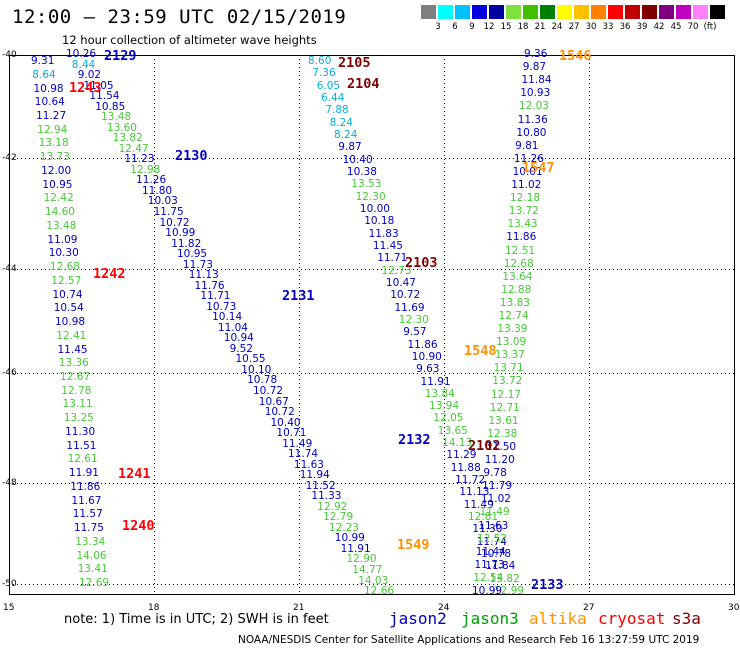  Describe the element at coordinates (221, 306) in the screenshot. I see `wave-height-label: 10.73` at that location.